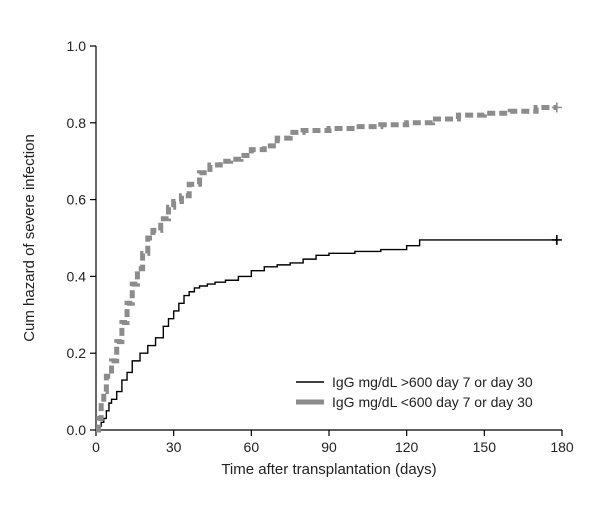  Describe the element at coordinates (96, 447) in the screenshot. I see `x-tick-label: 0` at that location.